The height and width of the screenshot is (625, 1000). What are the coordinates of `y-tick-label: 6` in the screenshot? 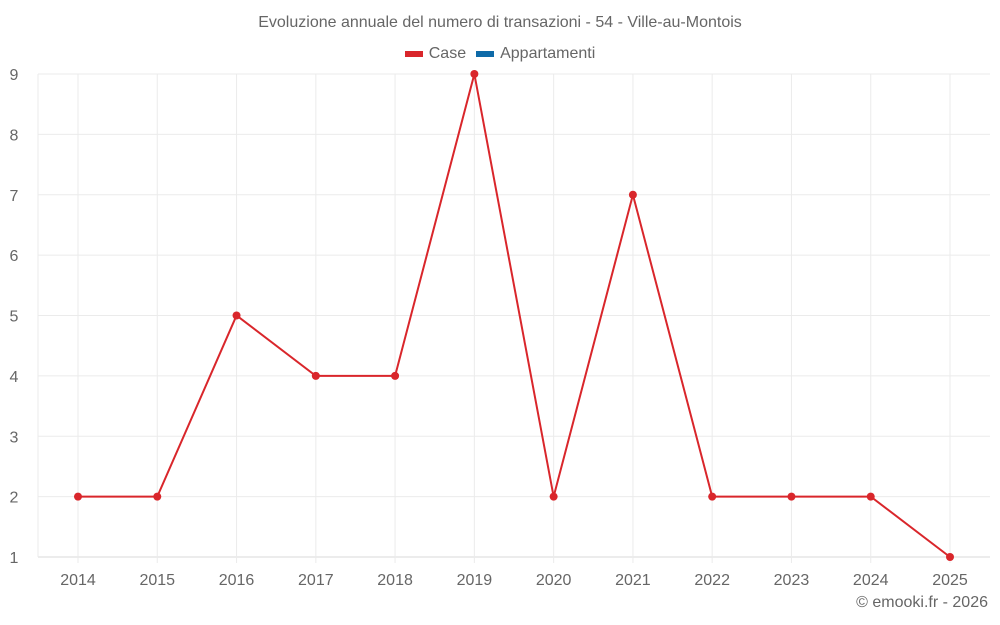 It's located at (14, 256).